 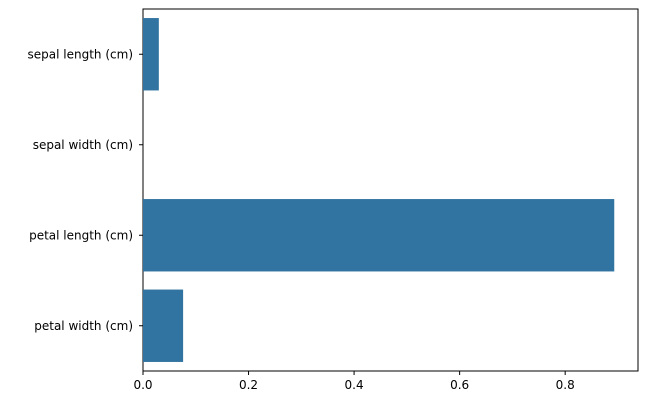 I want to click on x-tick-label: 0.8, so click(x=565, y=385).